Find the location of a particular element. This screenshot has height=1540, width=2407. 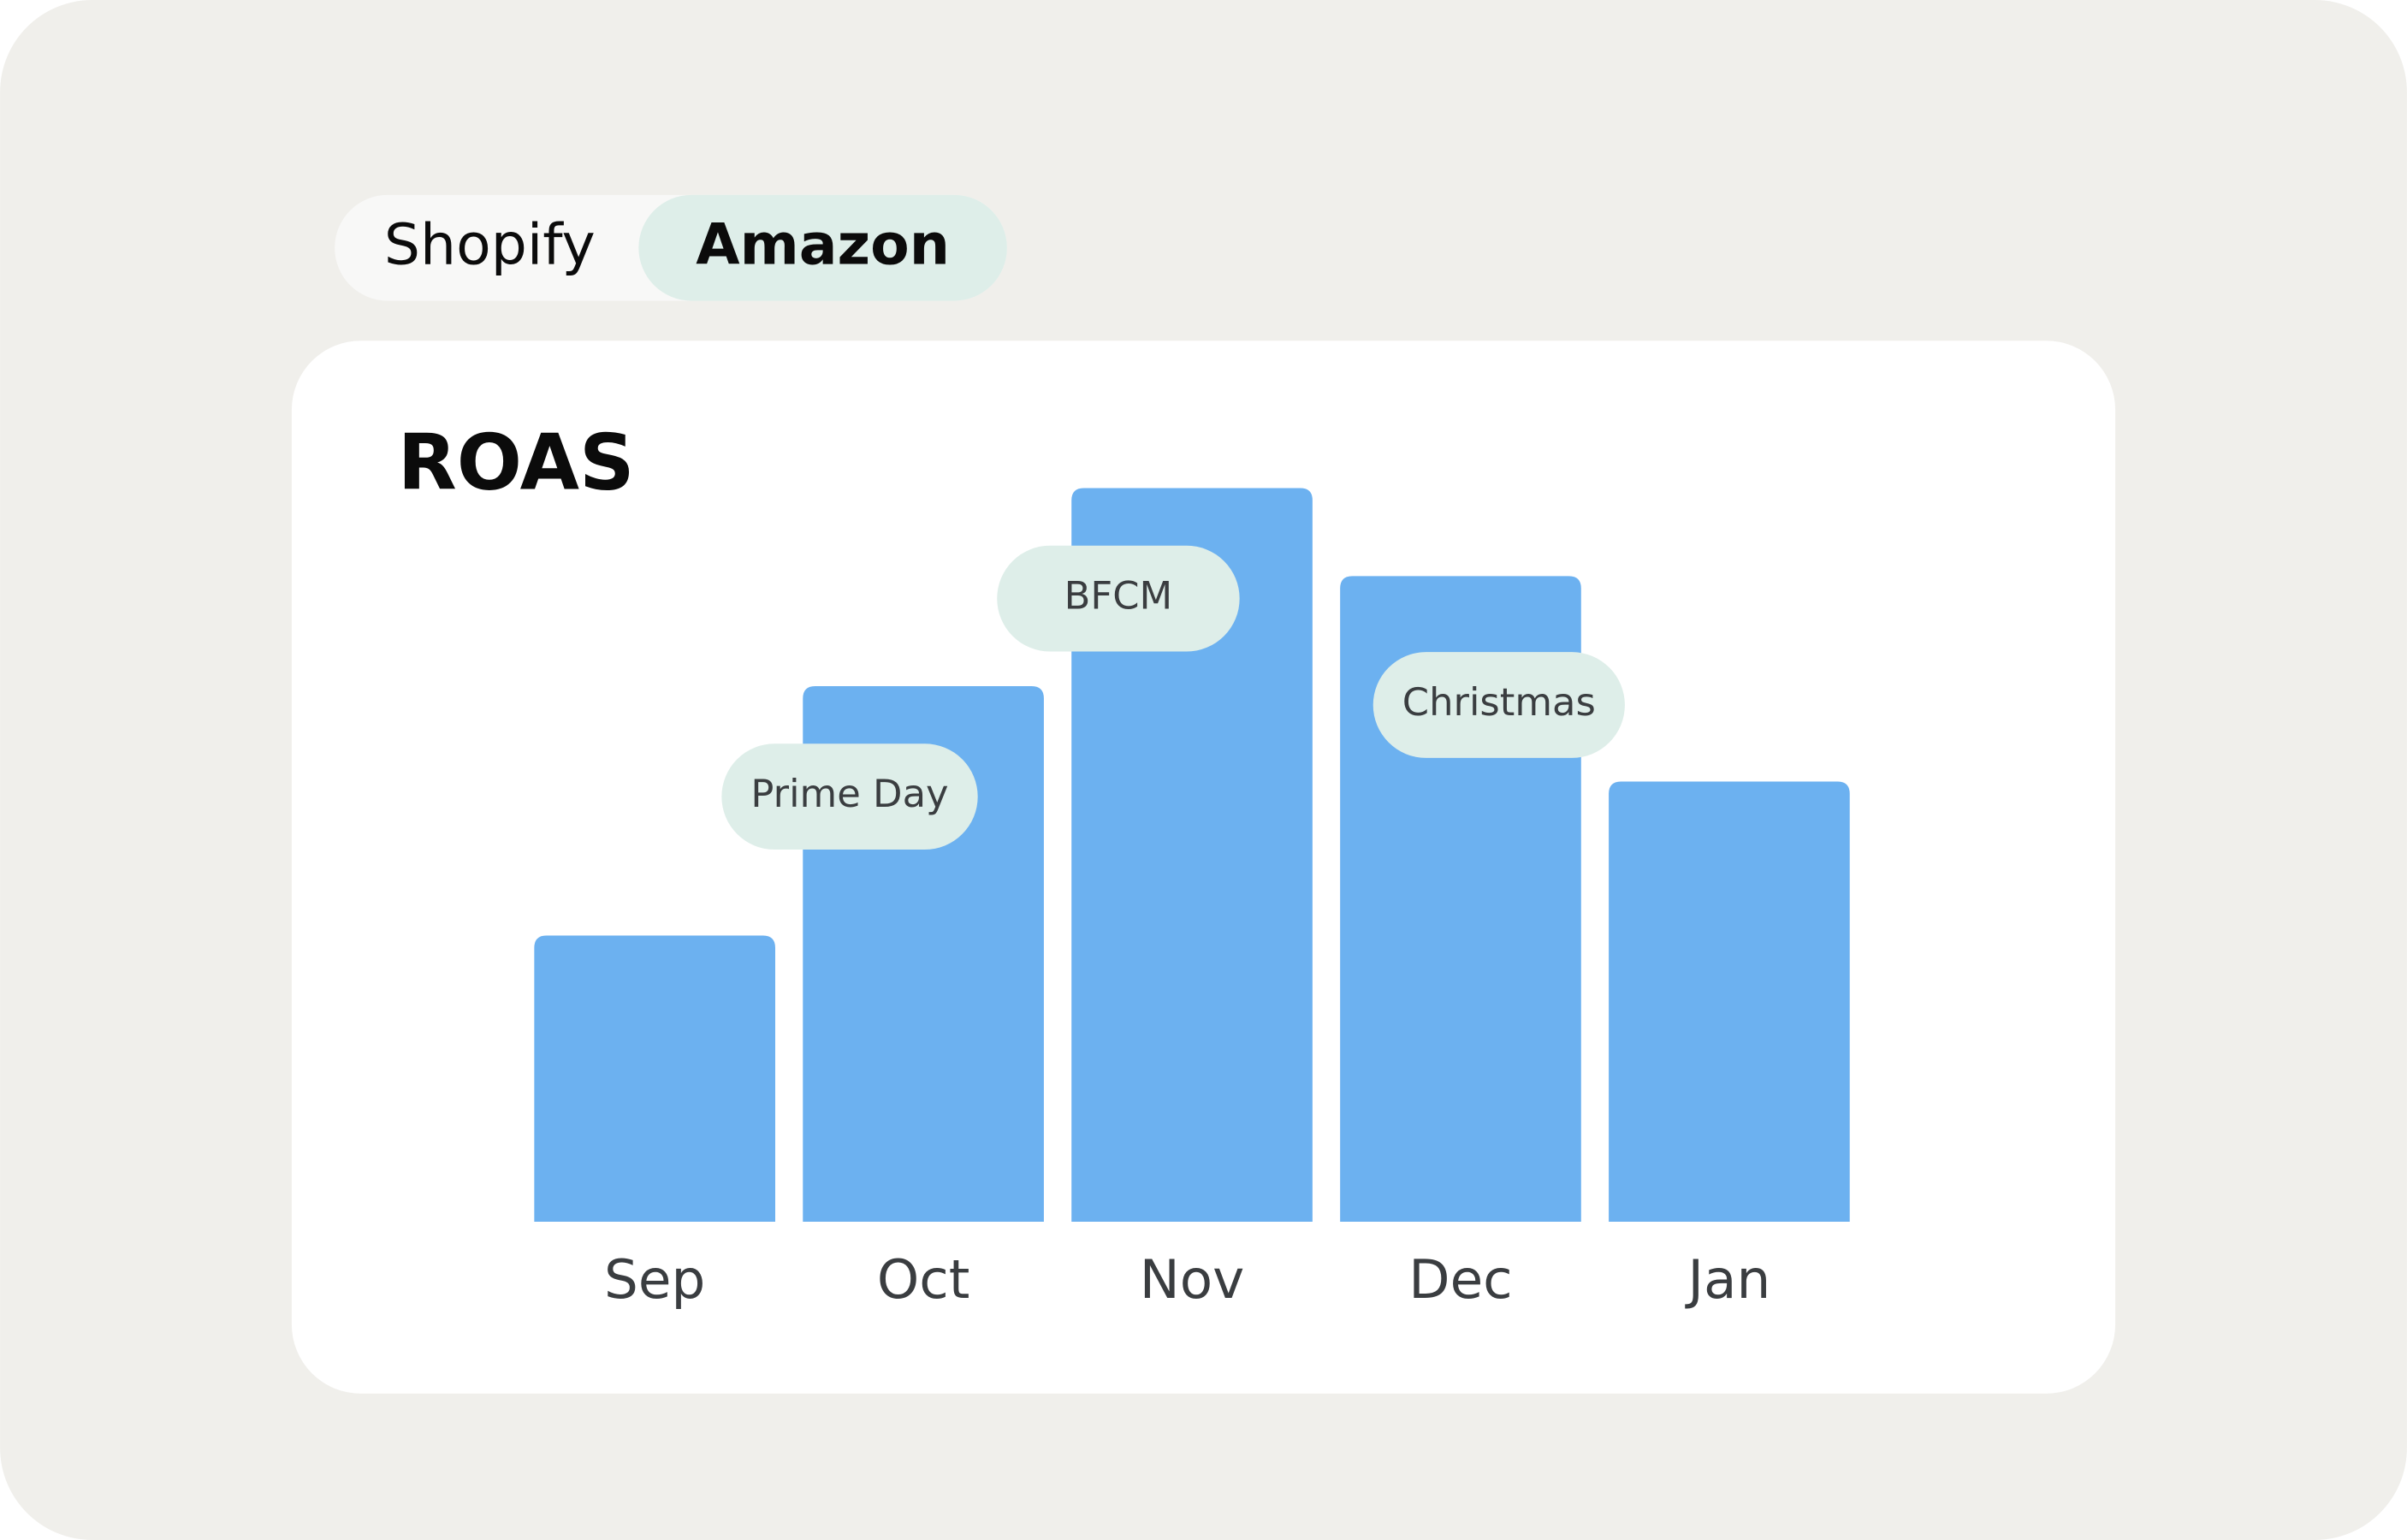

x-tick-label: Oct is located at coordinates (924, 1279).